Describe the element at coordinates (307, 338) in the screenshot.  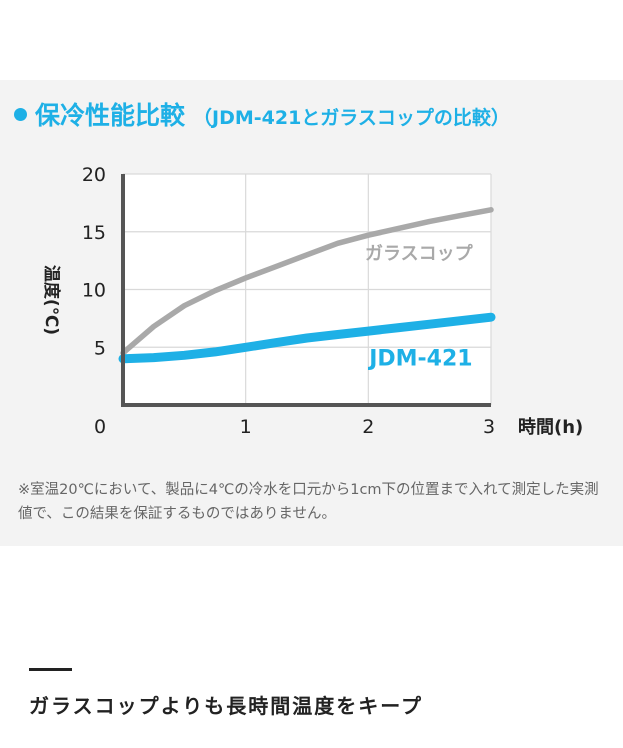
I see `series-line-jdm421` at that location.